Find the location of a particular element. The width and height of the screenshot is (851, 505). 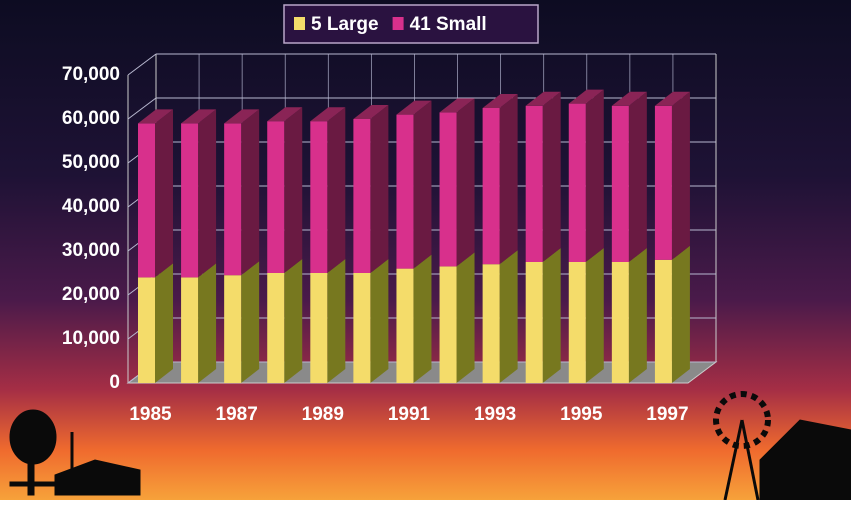

legend-label: 41 Small is located at coordinates (448, 24).